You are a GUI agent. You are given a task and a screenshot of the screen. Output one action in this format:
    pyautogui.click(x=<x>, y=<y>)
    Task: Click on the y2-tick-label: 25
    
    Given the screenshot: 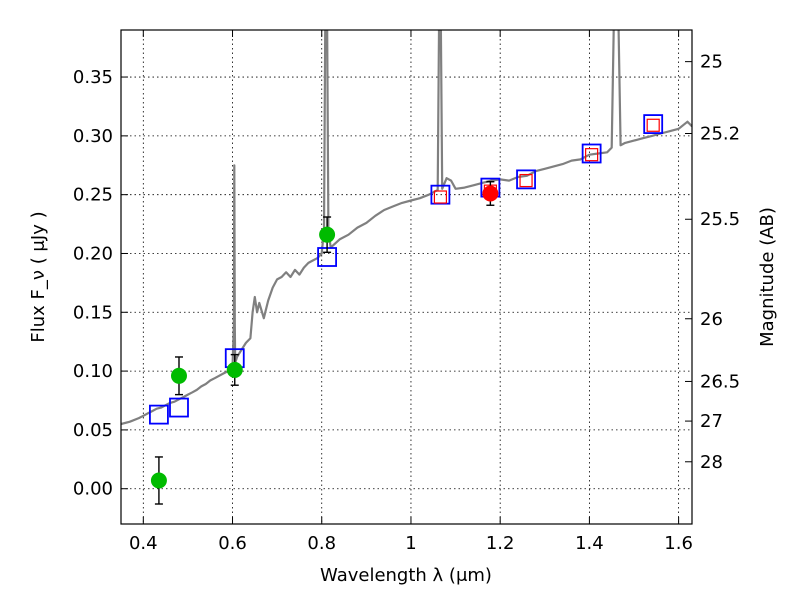 What is the action you would take?
    pyautogui.click(x=711, y=62)
    